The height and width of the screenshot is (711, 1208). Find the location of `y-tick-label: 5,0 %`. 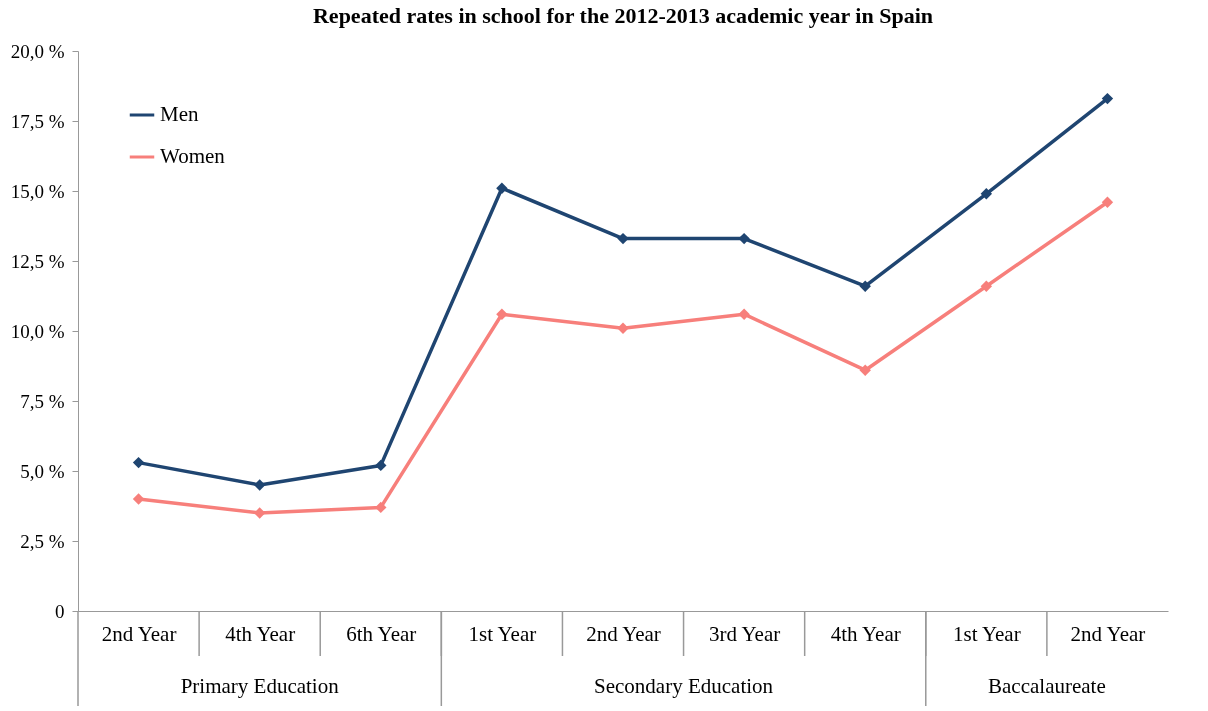

y-tick-label: 5,0 % is located at coordinates (42, 471).